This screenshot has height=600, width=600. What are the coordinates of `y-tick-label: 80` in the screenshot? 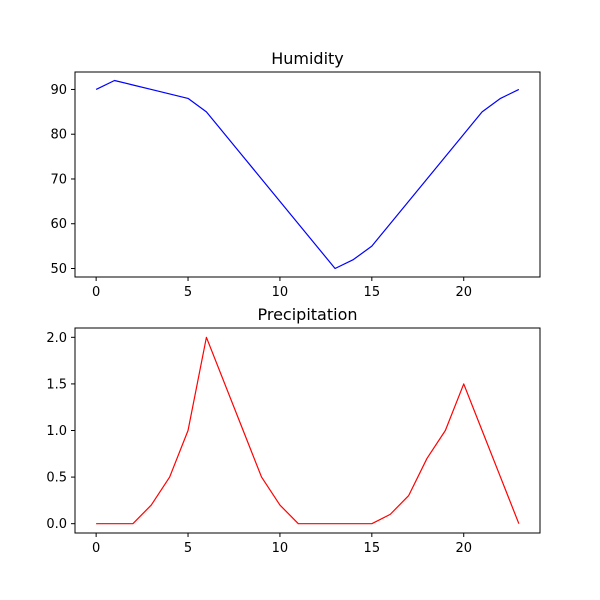 It's located at (58, 135).